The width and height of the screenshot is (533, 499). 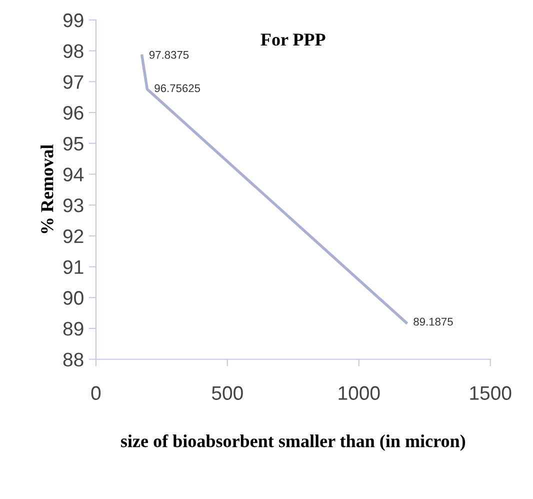 I want to click on x-tick-label: 500, so click(x=227, y=393).